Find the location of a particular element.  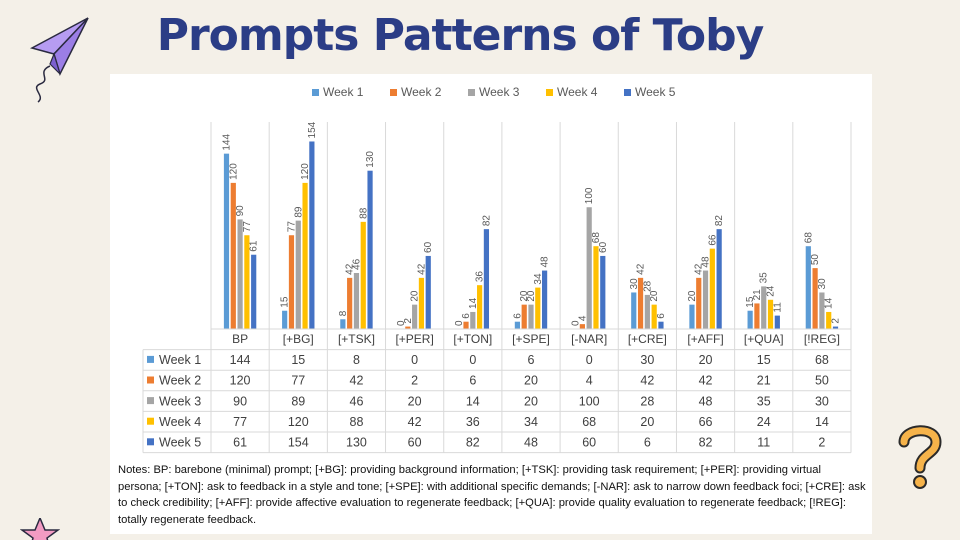

table-cell: 34 is located at coordinates (531, 422).